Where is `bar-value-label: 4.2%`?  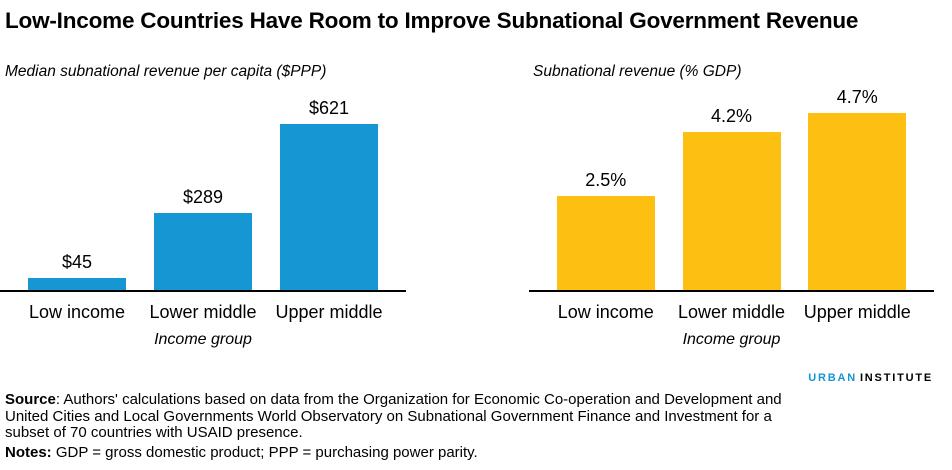
bar-value-label: 4.2% is located at coordinates (731, 116).